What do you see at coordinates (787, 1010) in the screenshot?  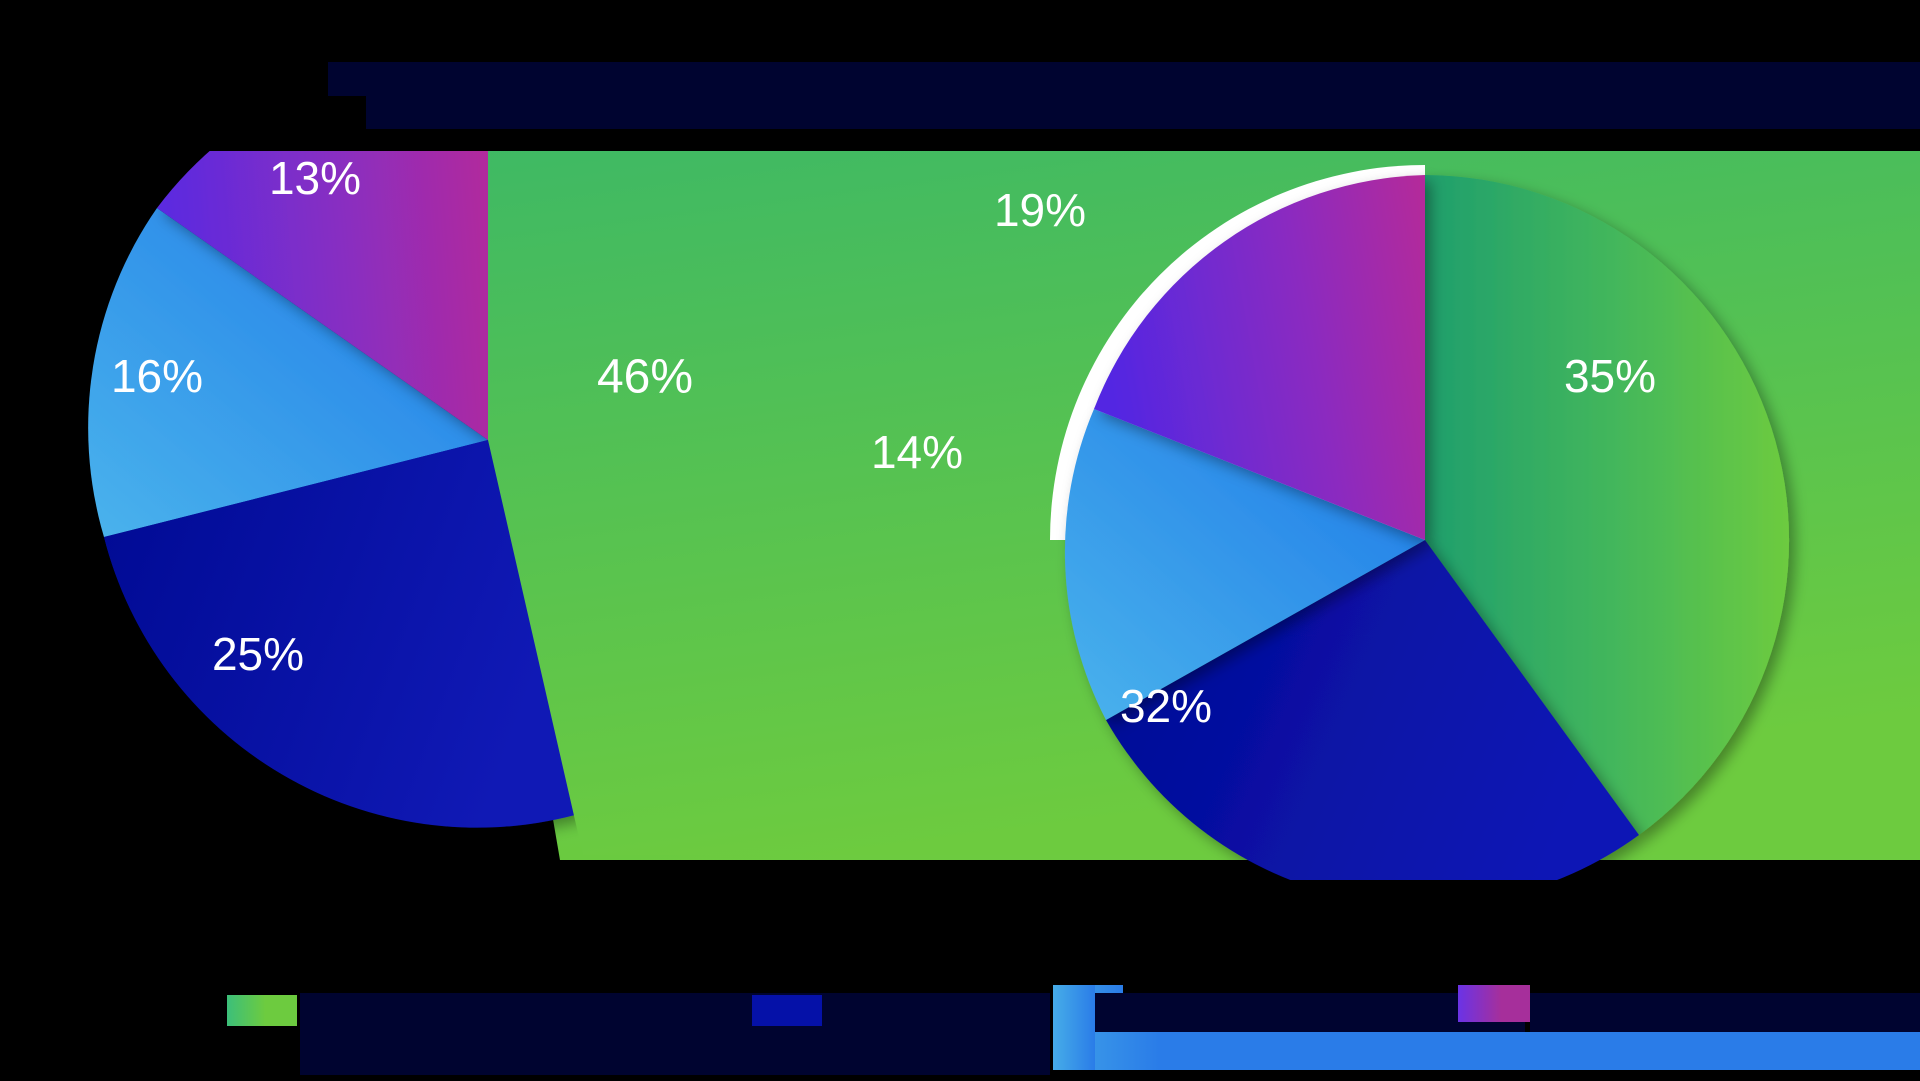 I see `legend-swatch-navy-top` at bounding box center [787, 1010].